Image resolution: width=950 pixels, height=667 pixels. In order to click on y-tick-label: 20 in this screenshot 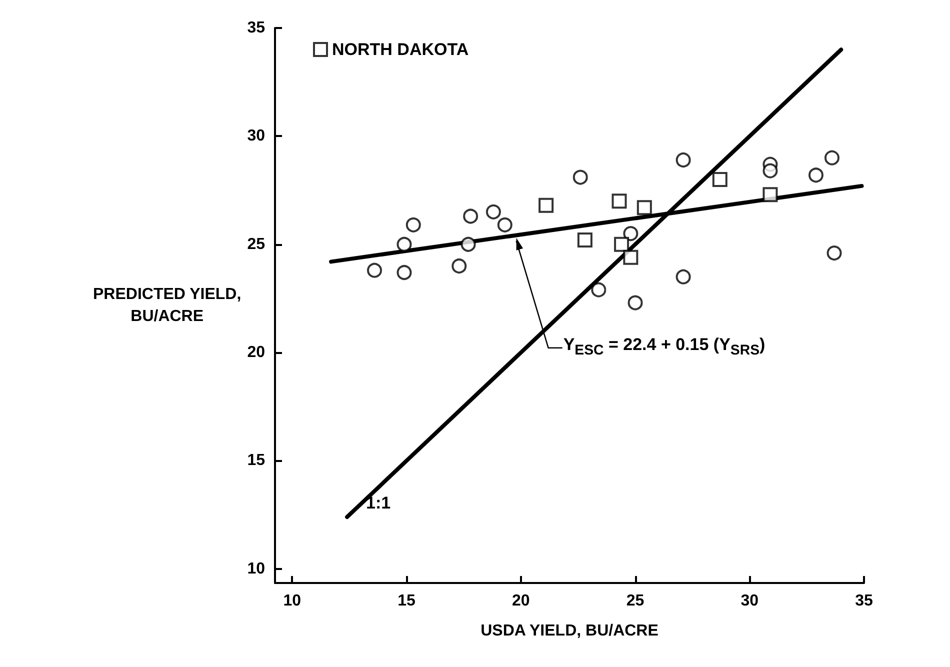, I will do `click(256, 353)`.